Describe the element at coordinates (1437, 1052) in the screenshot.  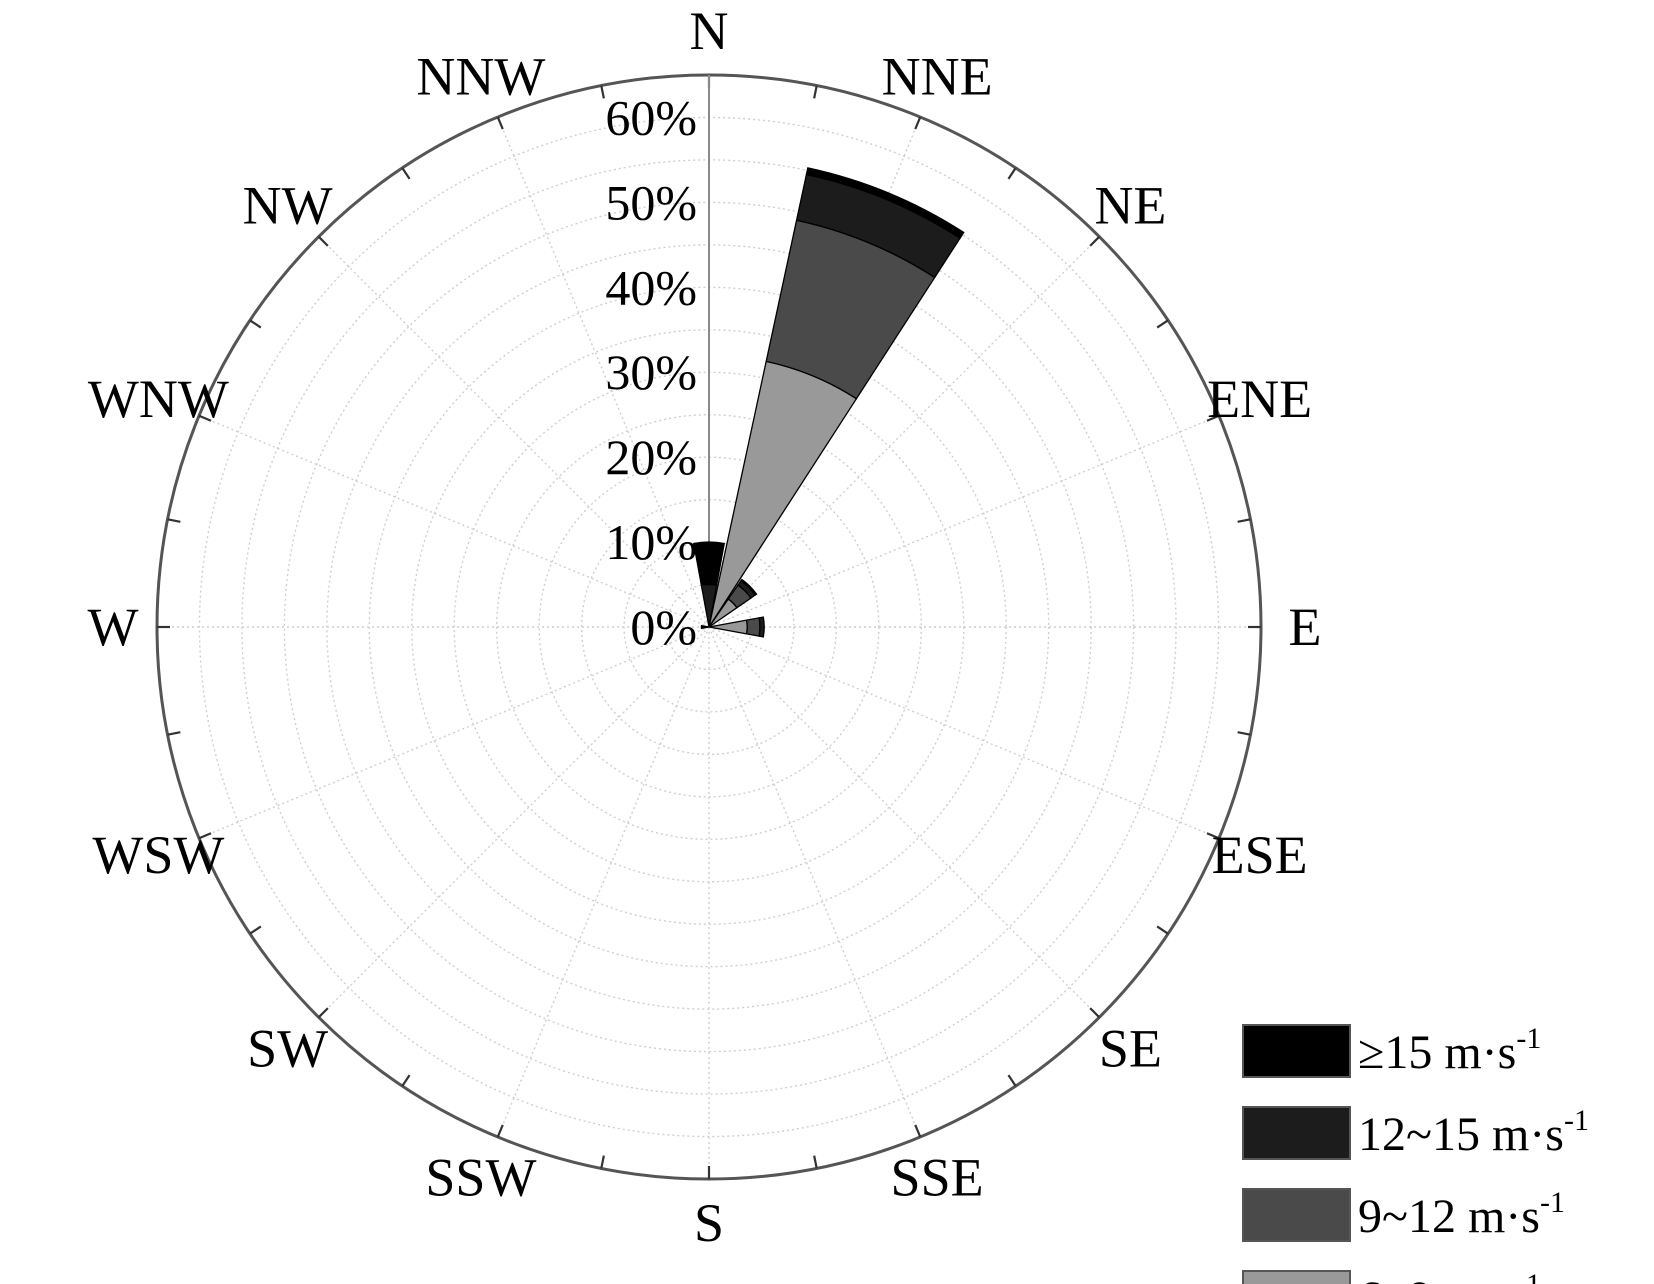
I see `legend-label-text: ≥15 m·s` at that location.